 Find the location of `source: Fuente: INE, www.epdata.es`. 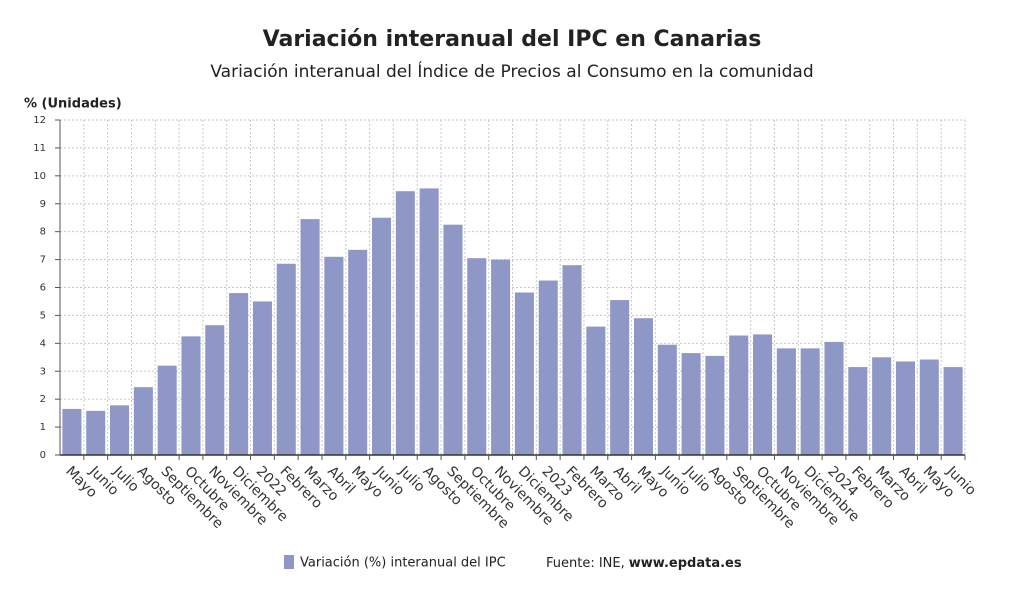

source: Fuente: INE, www.epdata.es is located at coordinates (644, 563).